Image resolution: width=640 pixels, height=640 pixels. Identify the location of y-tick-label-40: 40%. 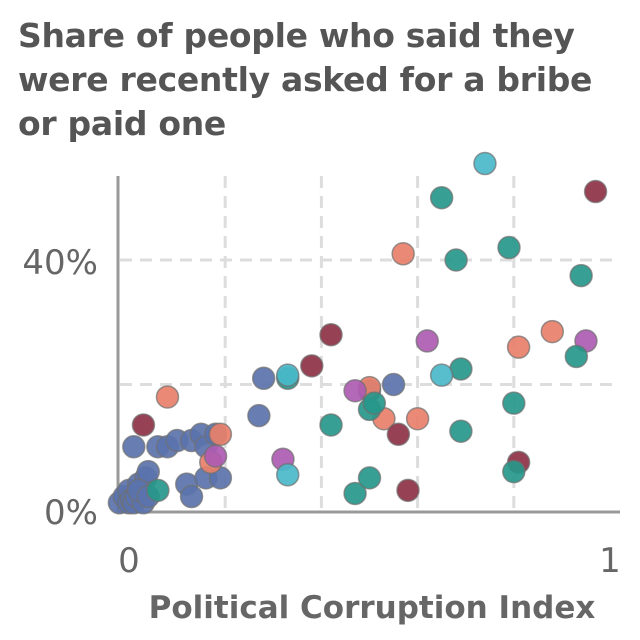
(60, 263).